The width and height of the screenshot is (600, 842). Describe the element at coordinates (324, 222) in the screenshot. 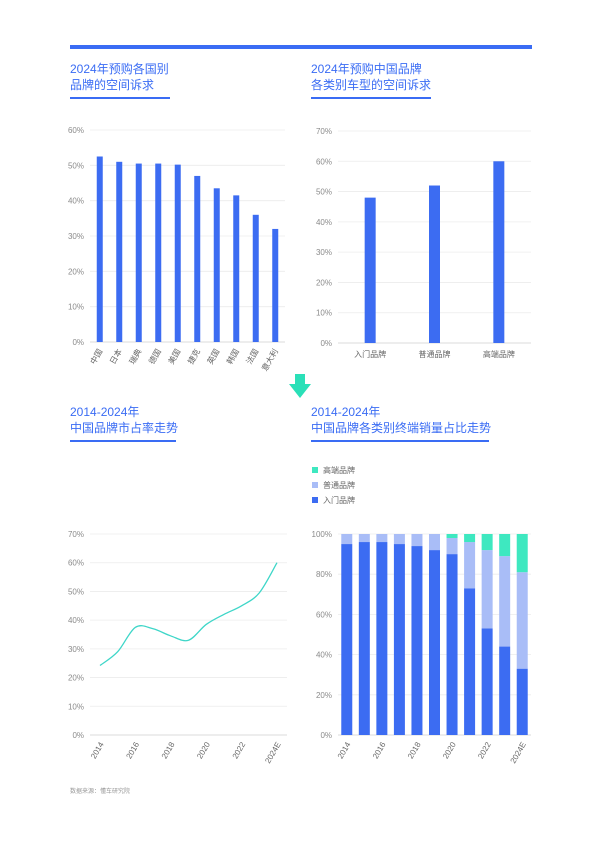

I see `chart2-ytick-label: 40%` at that location.